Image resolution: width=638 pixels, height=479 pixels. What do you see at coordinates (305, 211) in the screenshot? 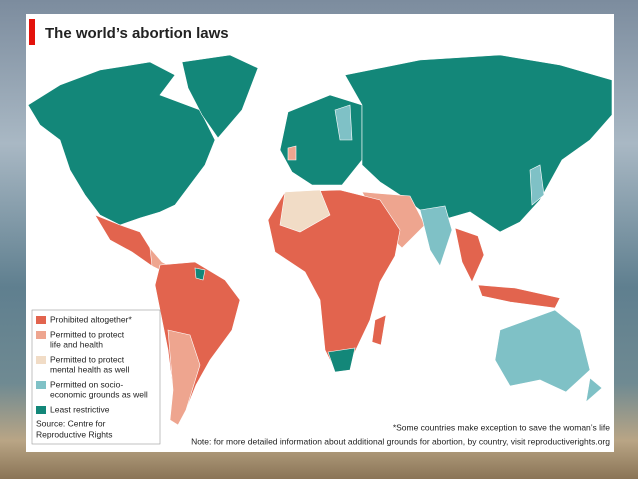
I see `africa-north` at bounding box center [305, 211].